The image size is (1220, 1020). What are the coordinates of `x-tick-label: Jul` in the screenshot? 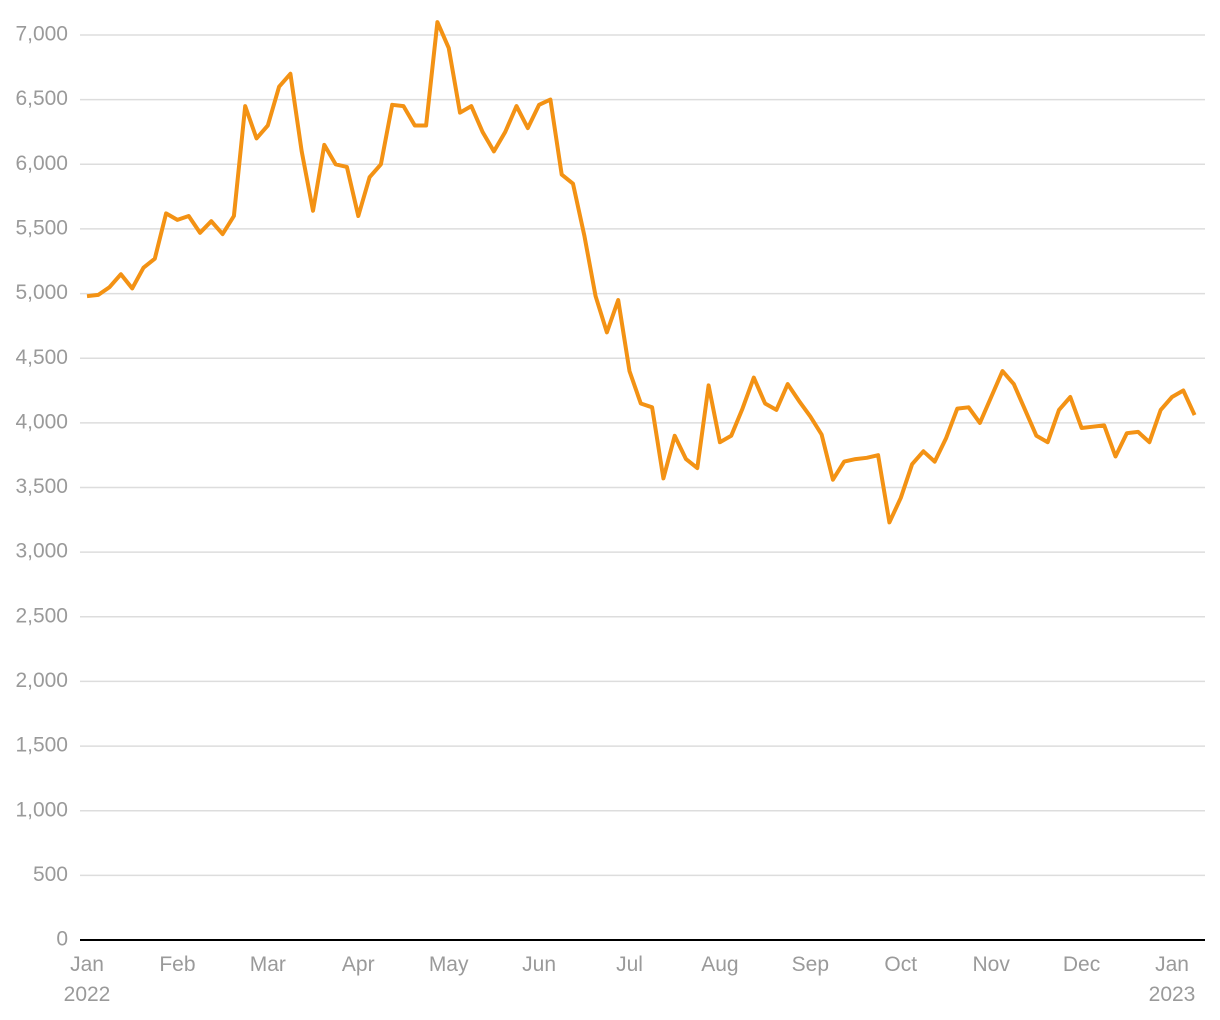 It's located at (629, 964).